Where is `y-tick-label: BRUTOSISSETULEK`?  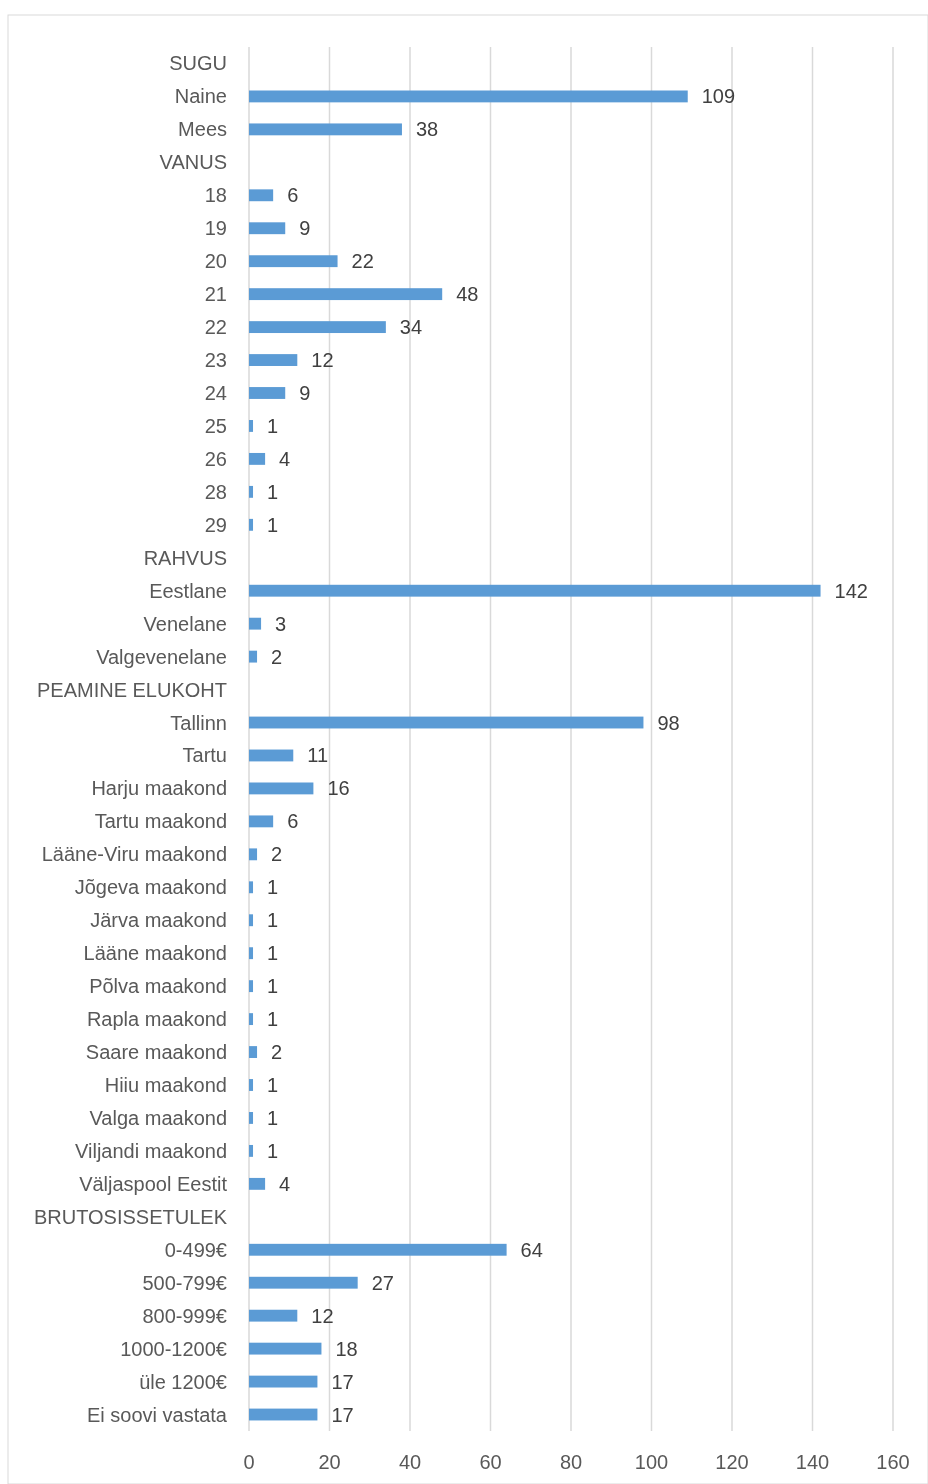
y-tick-label: BRUTOSISSETULEK is located at coordinates (130, 1216).